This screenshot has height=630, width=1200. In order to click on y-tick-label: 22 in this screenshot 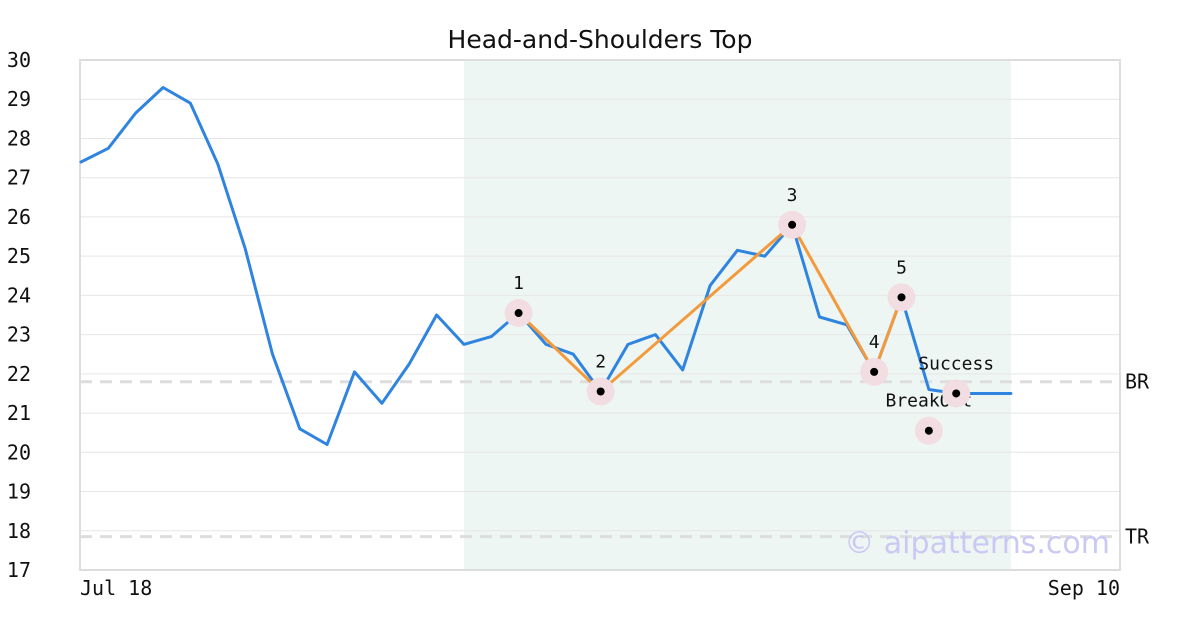, I will do `click(19, 374)`.